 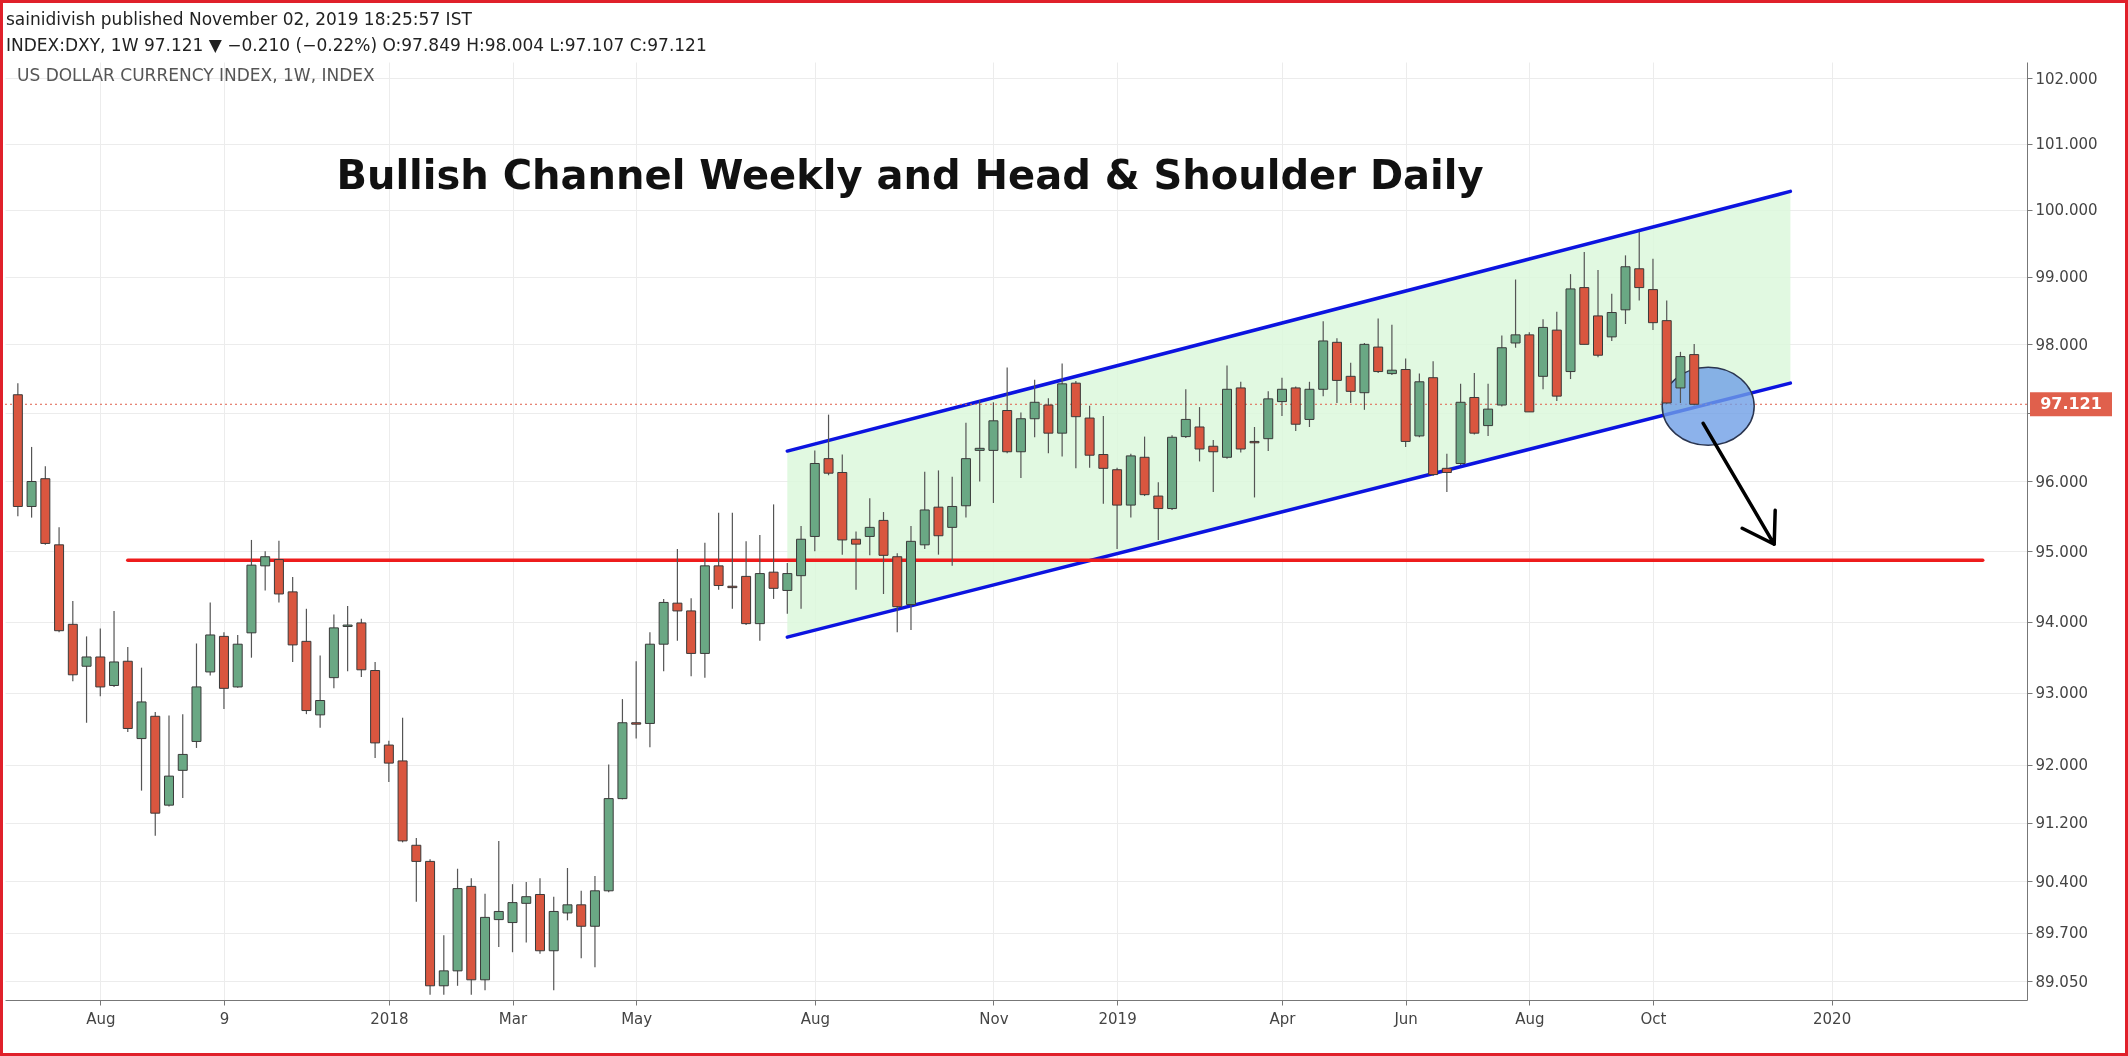 What do you see at coordinates (1653, 1018) in the screenshot?
I see `x-tick-label: Oct` at bounding box center [1653, 1018].